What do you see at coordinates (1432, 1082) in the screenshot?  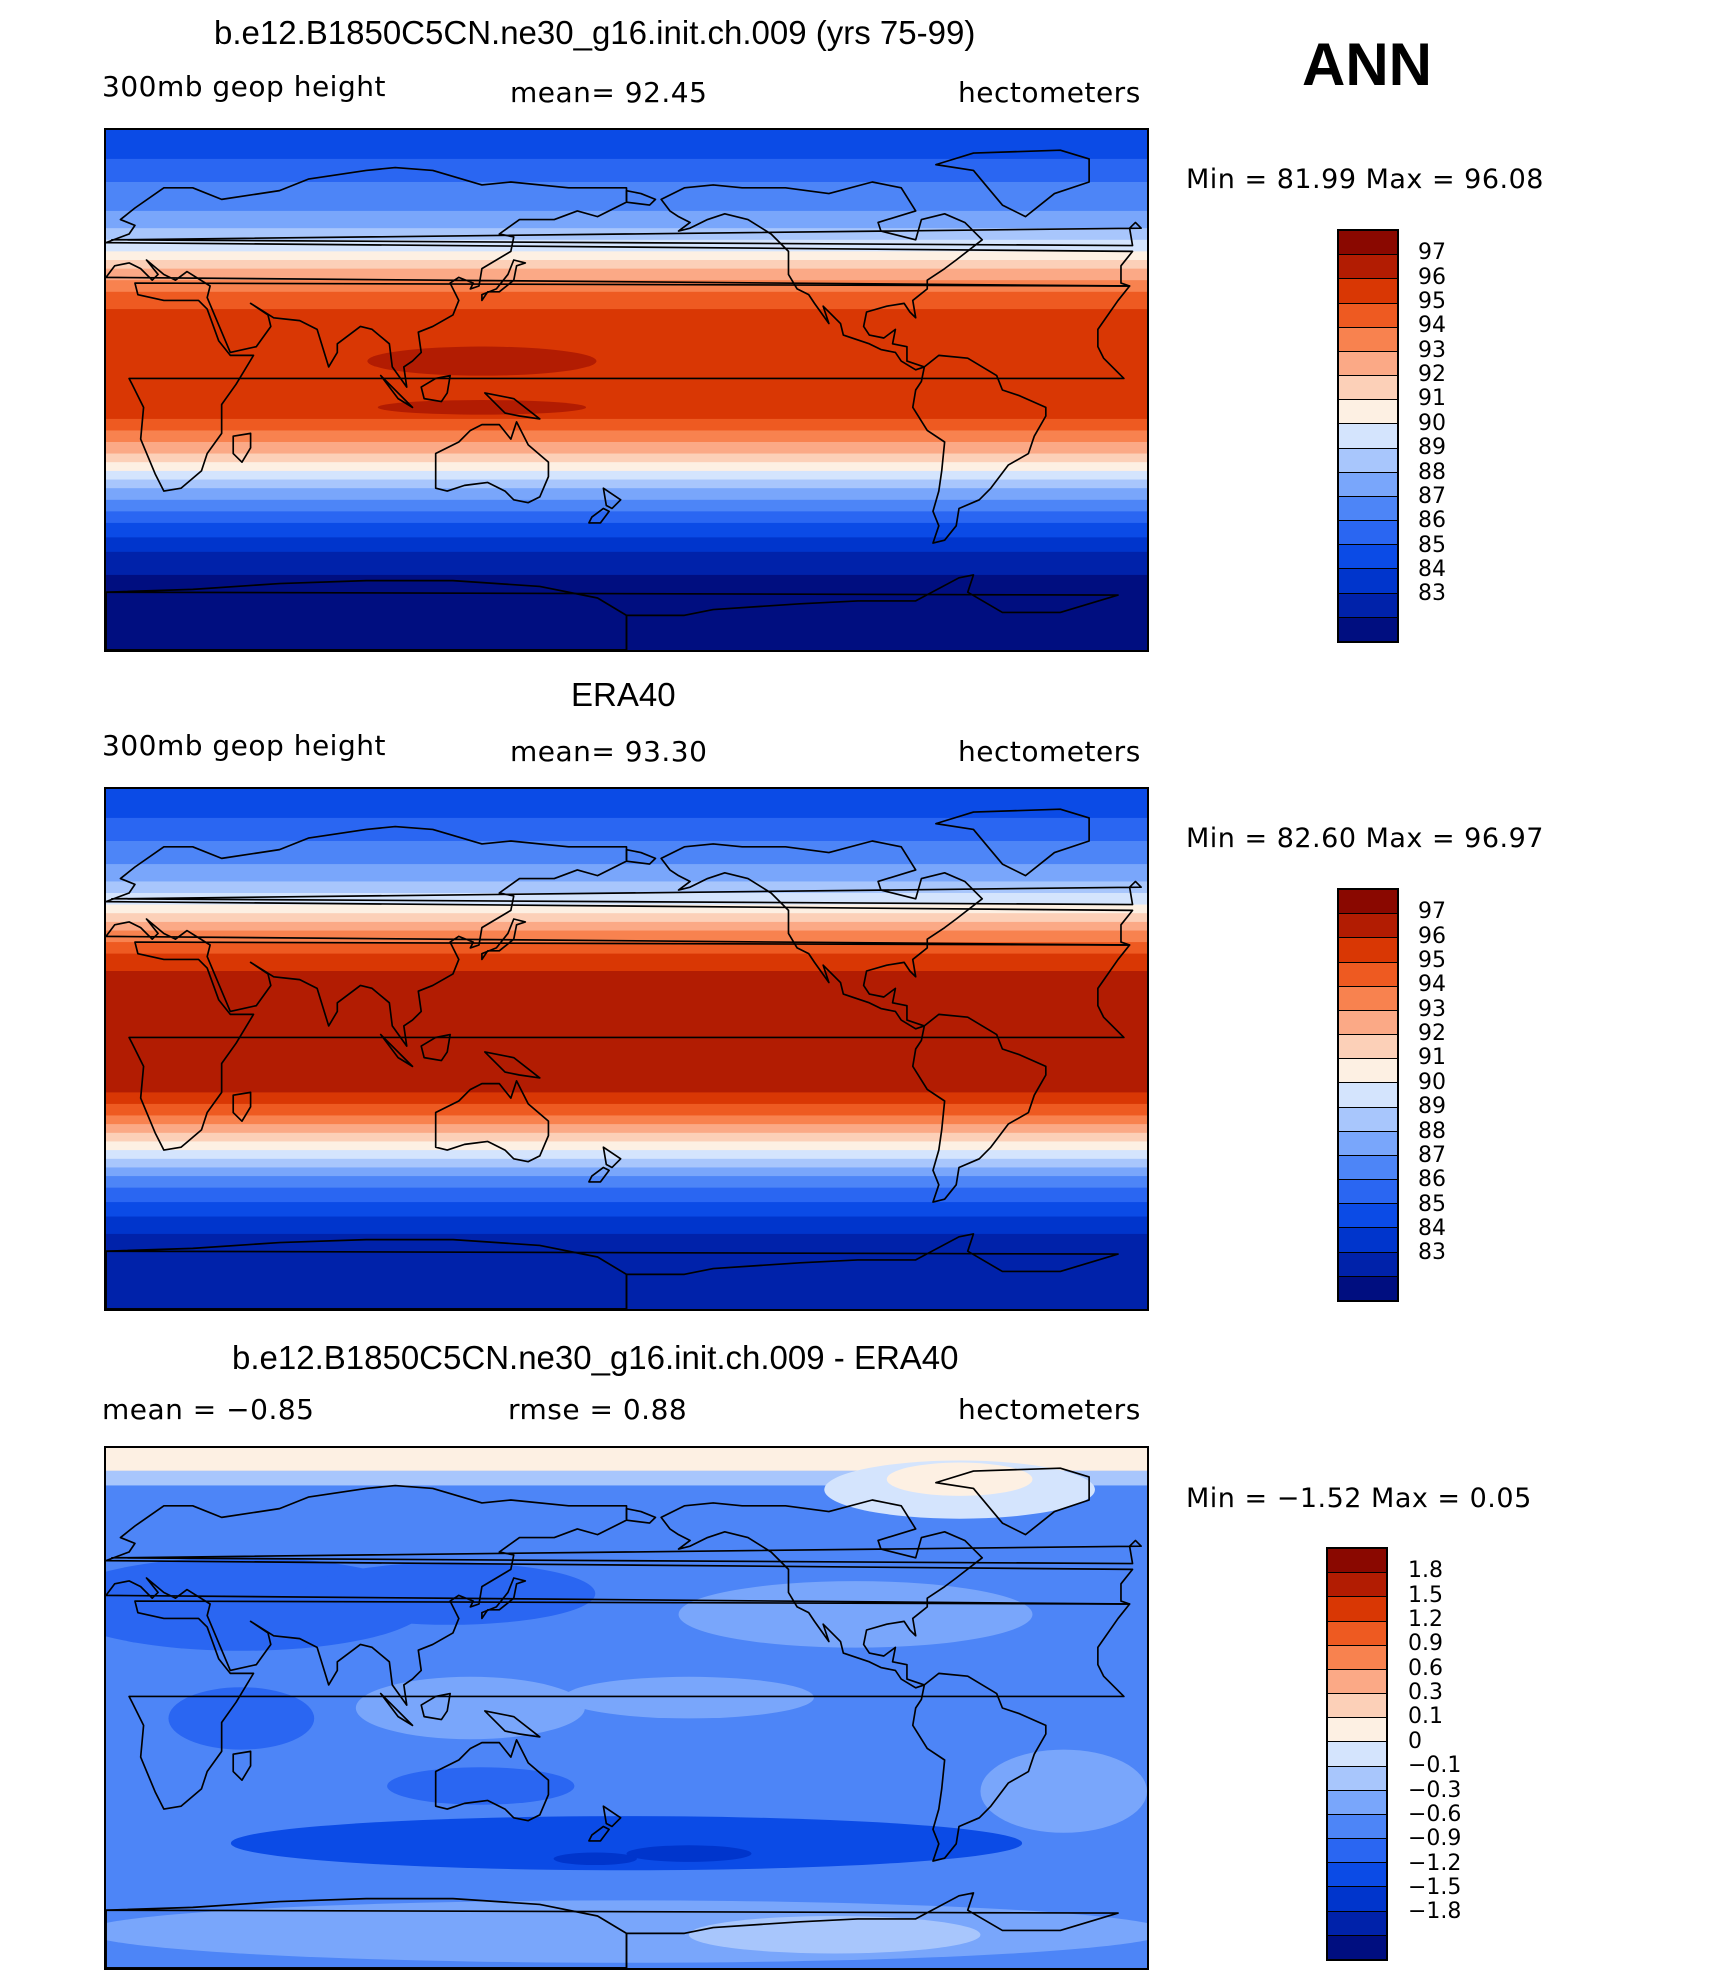 I see `colorbar-label: 90` at bounding box center [1432, 1082].